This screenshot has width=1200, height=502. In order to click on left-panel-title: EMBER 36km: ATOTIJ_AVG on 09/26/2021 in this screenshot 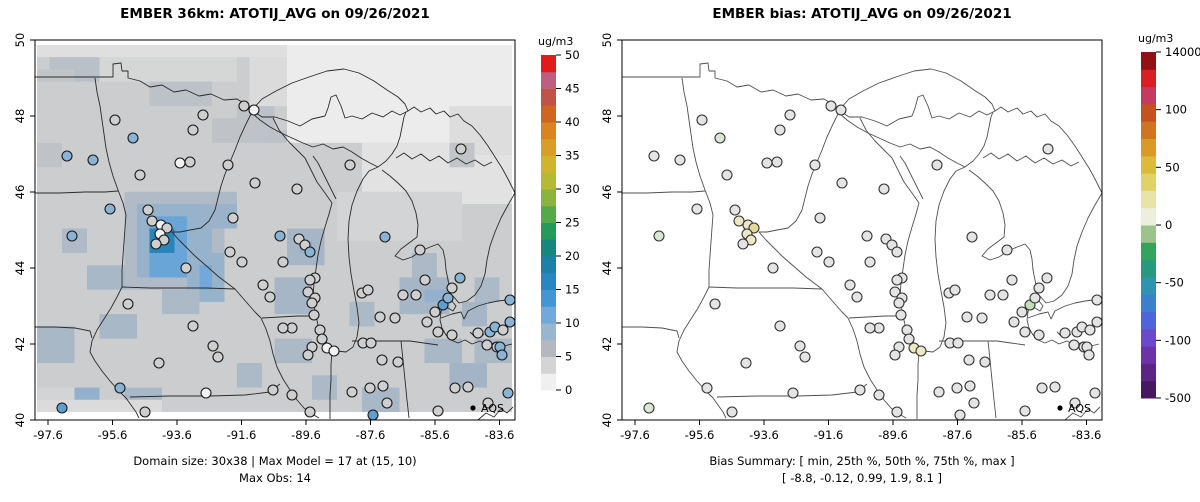, I will do `click(275, 14)`.